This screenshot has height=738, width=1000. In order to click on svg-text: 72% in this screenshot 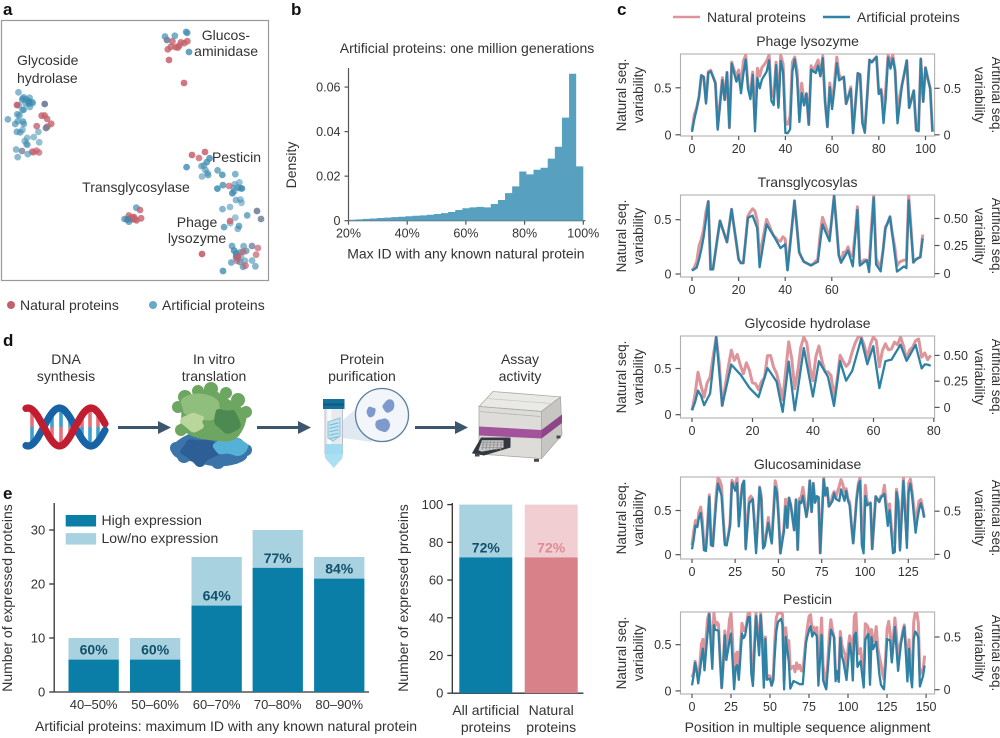, I will do `click(486, 547)`.